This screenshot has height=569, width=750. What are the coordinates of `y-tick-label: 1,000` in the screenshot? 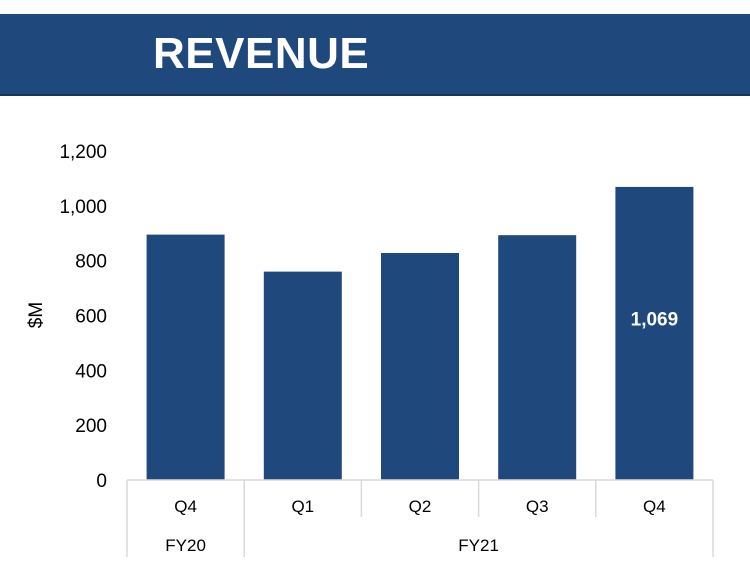 It's located at (83, 207).